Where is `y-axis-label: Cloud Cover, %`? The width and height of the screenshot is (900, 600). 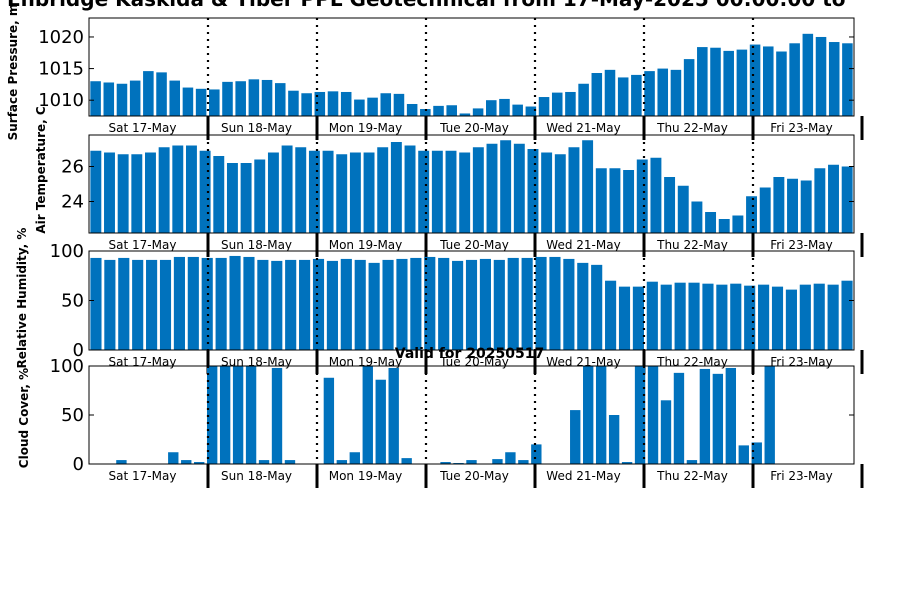
y-axis-label: Cloud Cover, % is located at coordinates (24, 418).